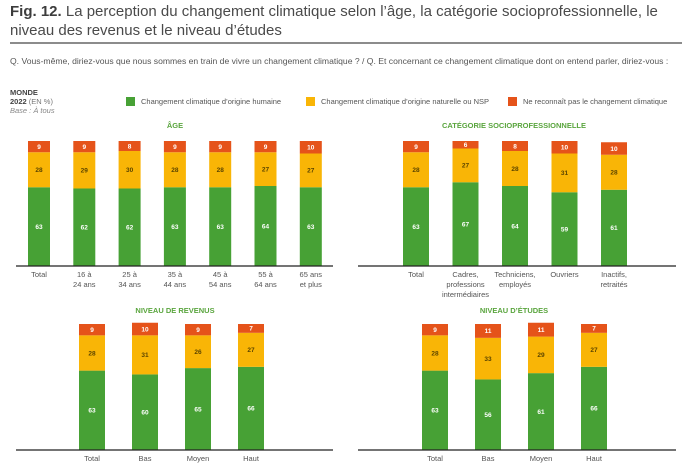 This screenshot has width=687, height=472. I want to click on stacked-bar: 59 31 10, so click(564, 203).